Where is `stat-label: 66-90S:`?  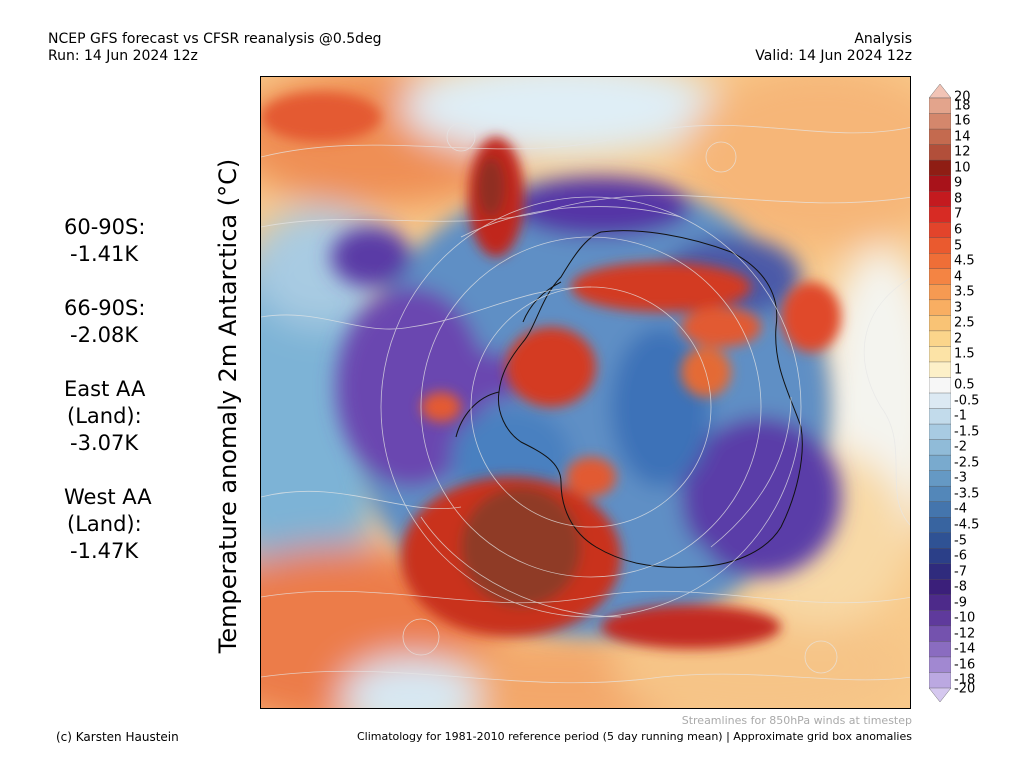 stat-label: 66-90S: is located at coordinates (105, 308).